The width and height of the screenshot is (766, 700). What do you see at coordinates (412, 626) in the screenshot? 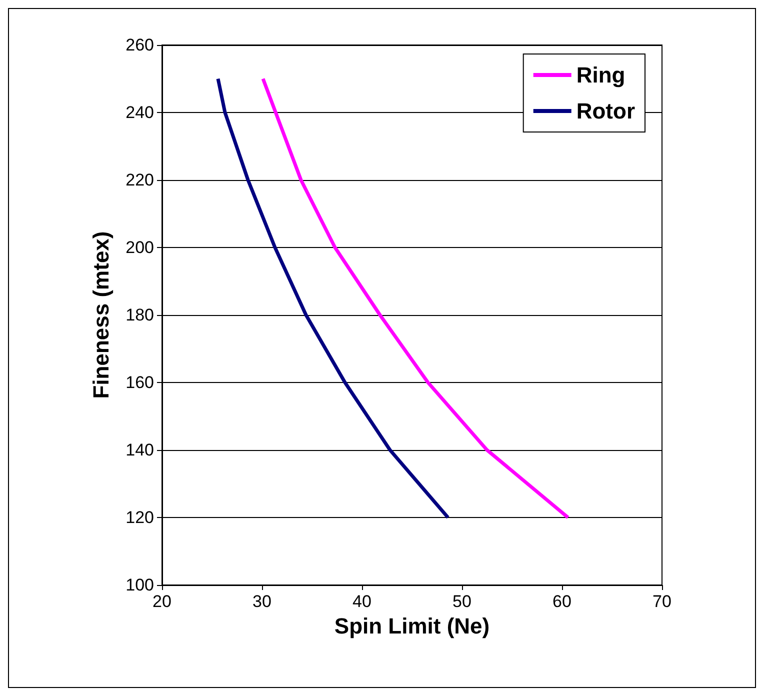
I see `x-axis-title: Spin Limit (Ne)` at bounding box center [412, 626].